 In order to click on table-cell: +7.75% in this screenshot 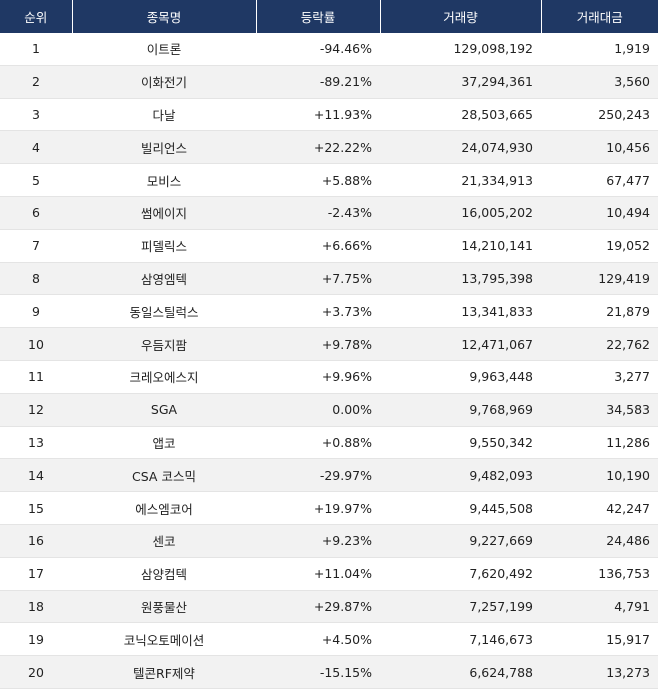, I will do `click(318, 279)`.